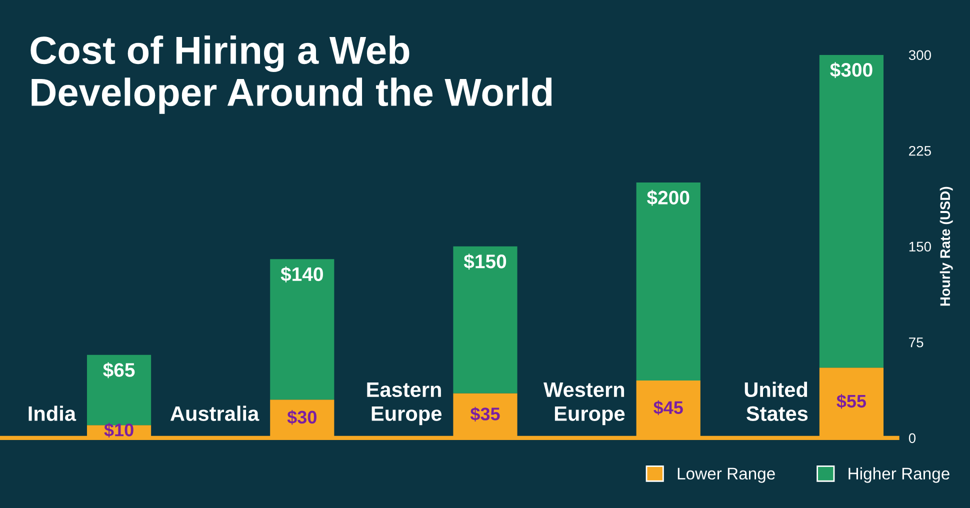  I want to click on legend-label: Lower Range, so click(726, 475).